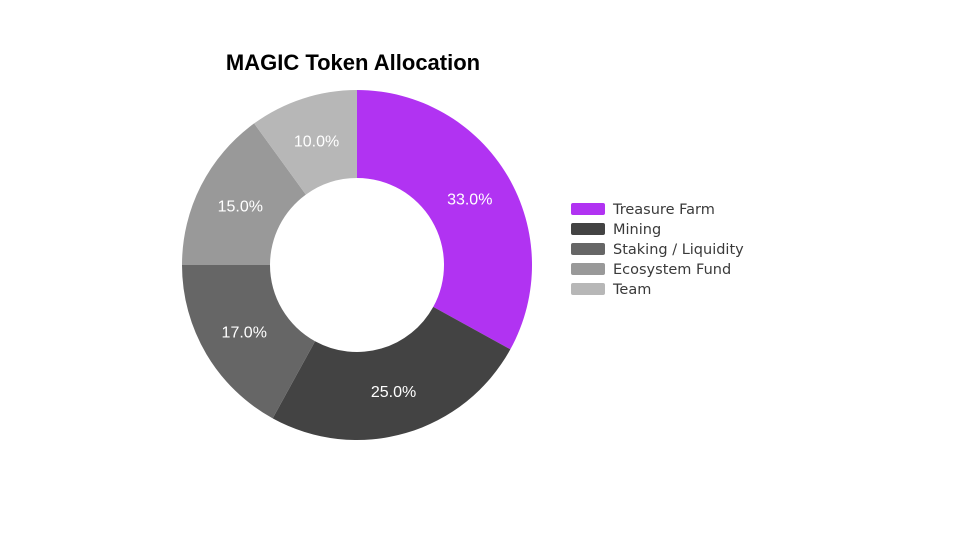 The width and height of the screenshot is (960, 540). I want to click on chart-title: MAGIC Token Allocation, so click(353, 62).